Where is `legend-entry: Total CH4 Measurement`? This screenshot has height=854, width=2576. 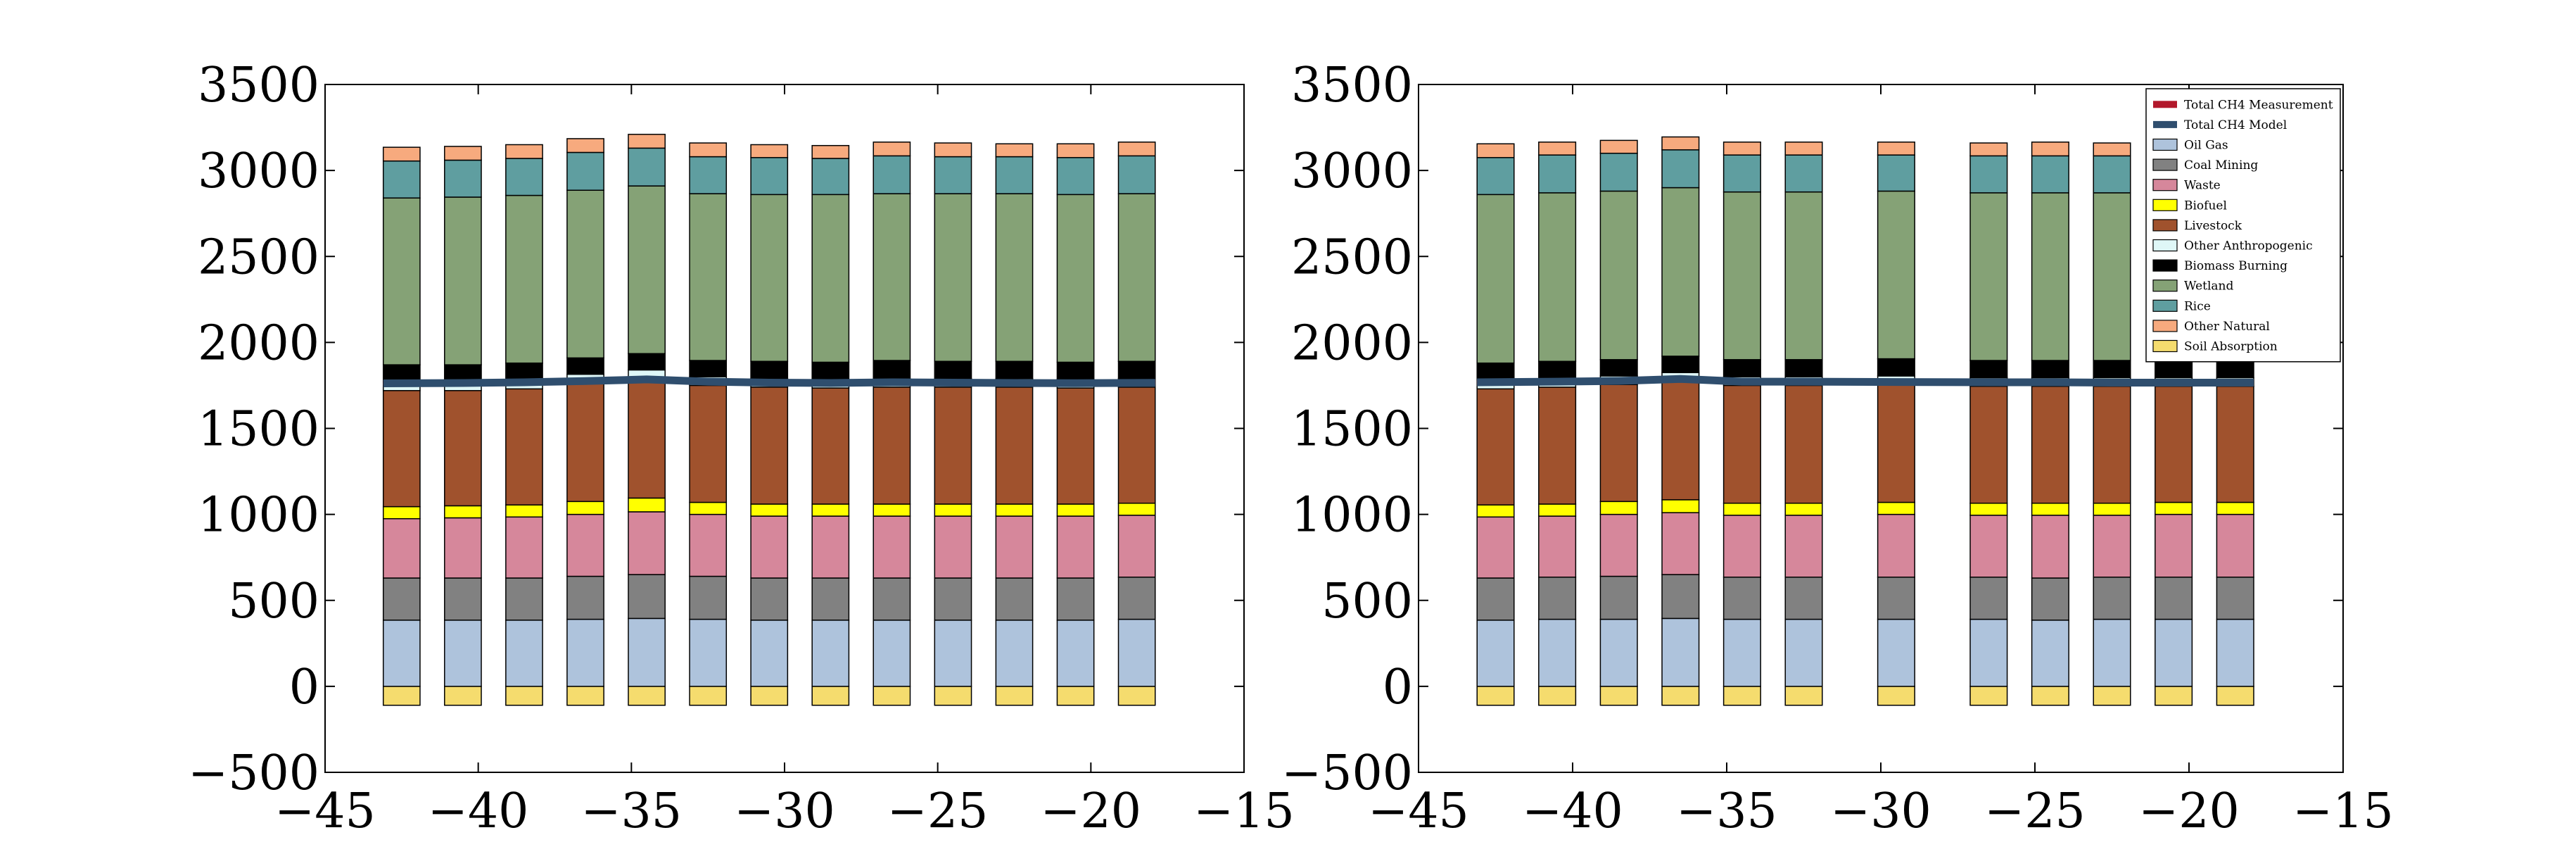
legend-entry: Total CH4 Measurement is located at coordinates (2243, 105).